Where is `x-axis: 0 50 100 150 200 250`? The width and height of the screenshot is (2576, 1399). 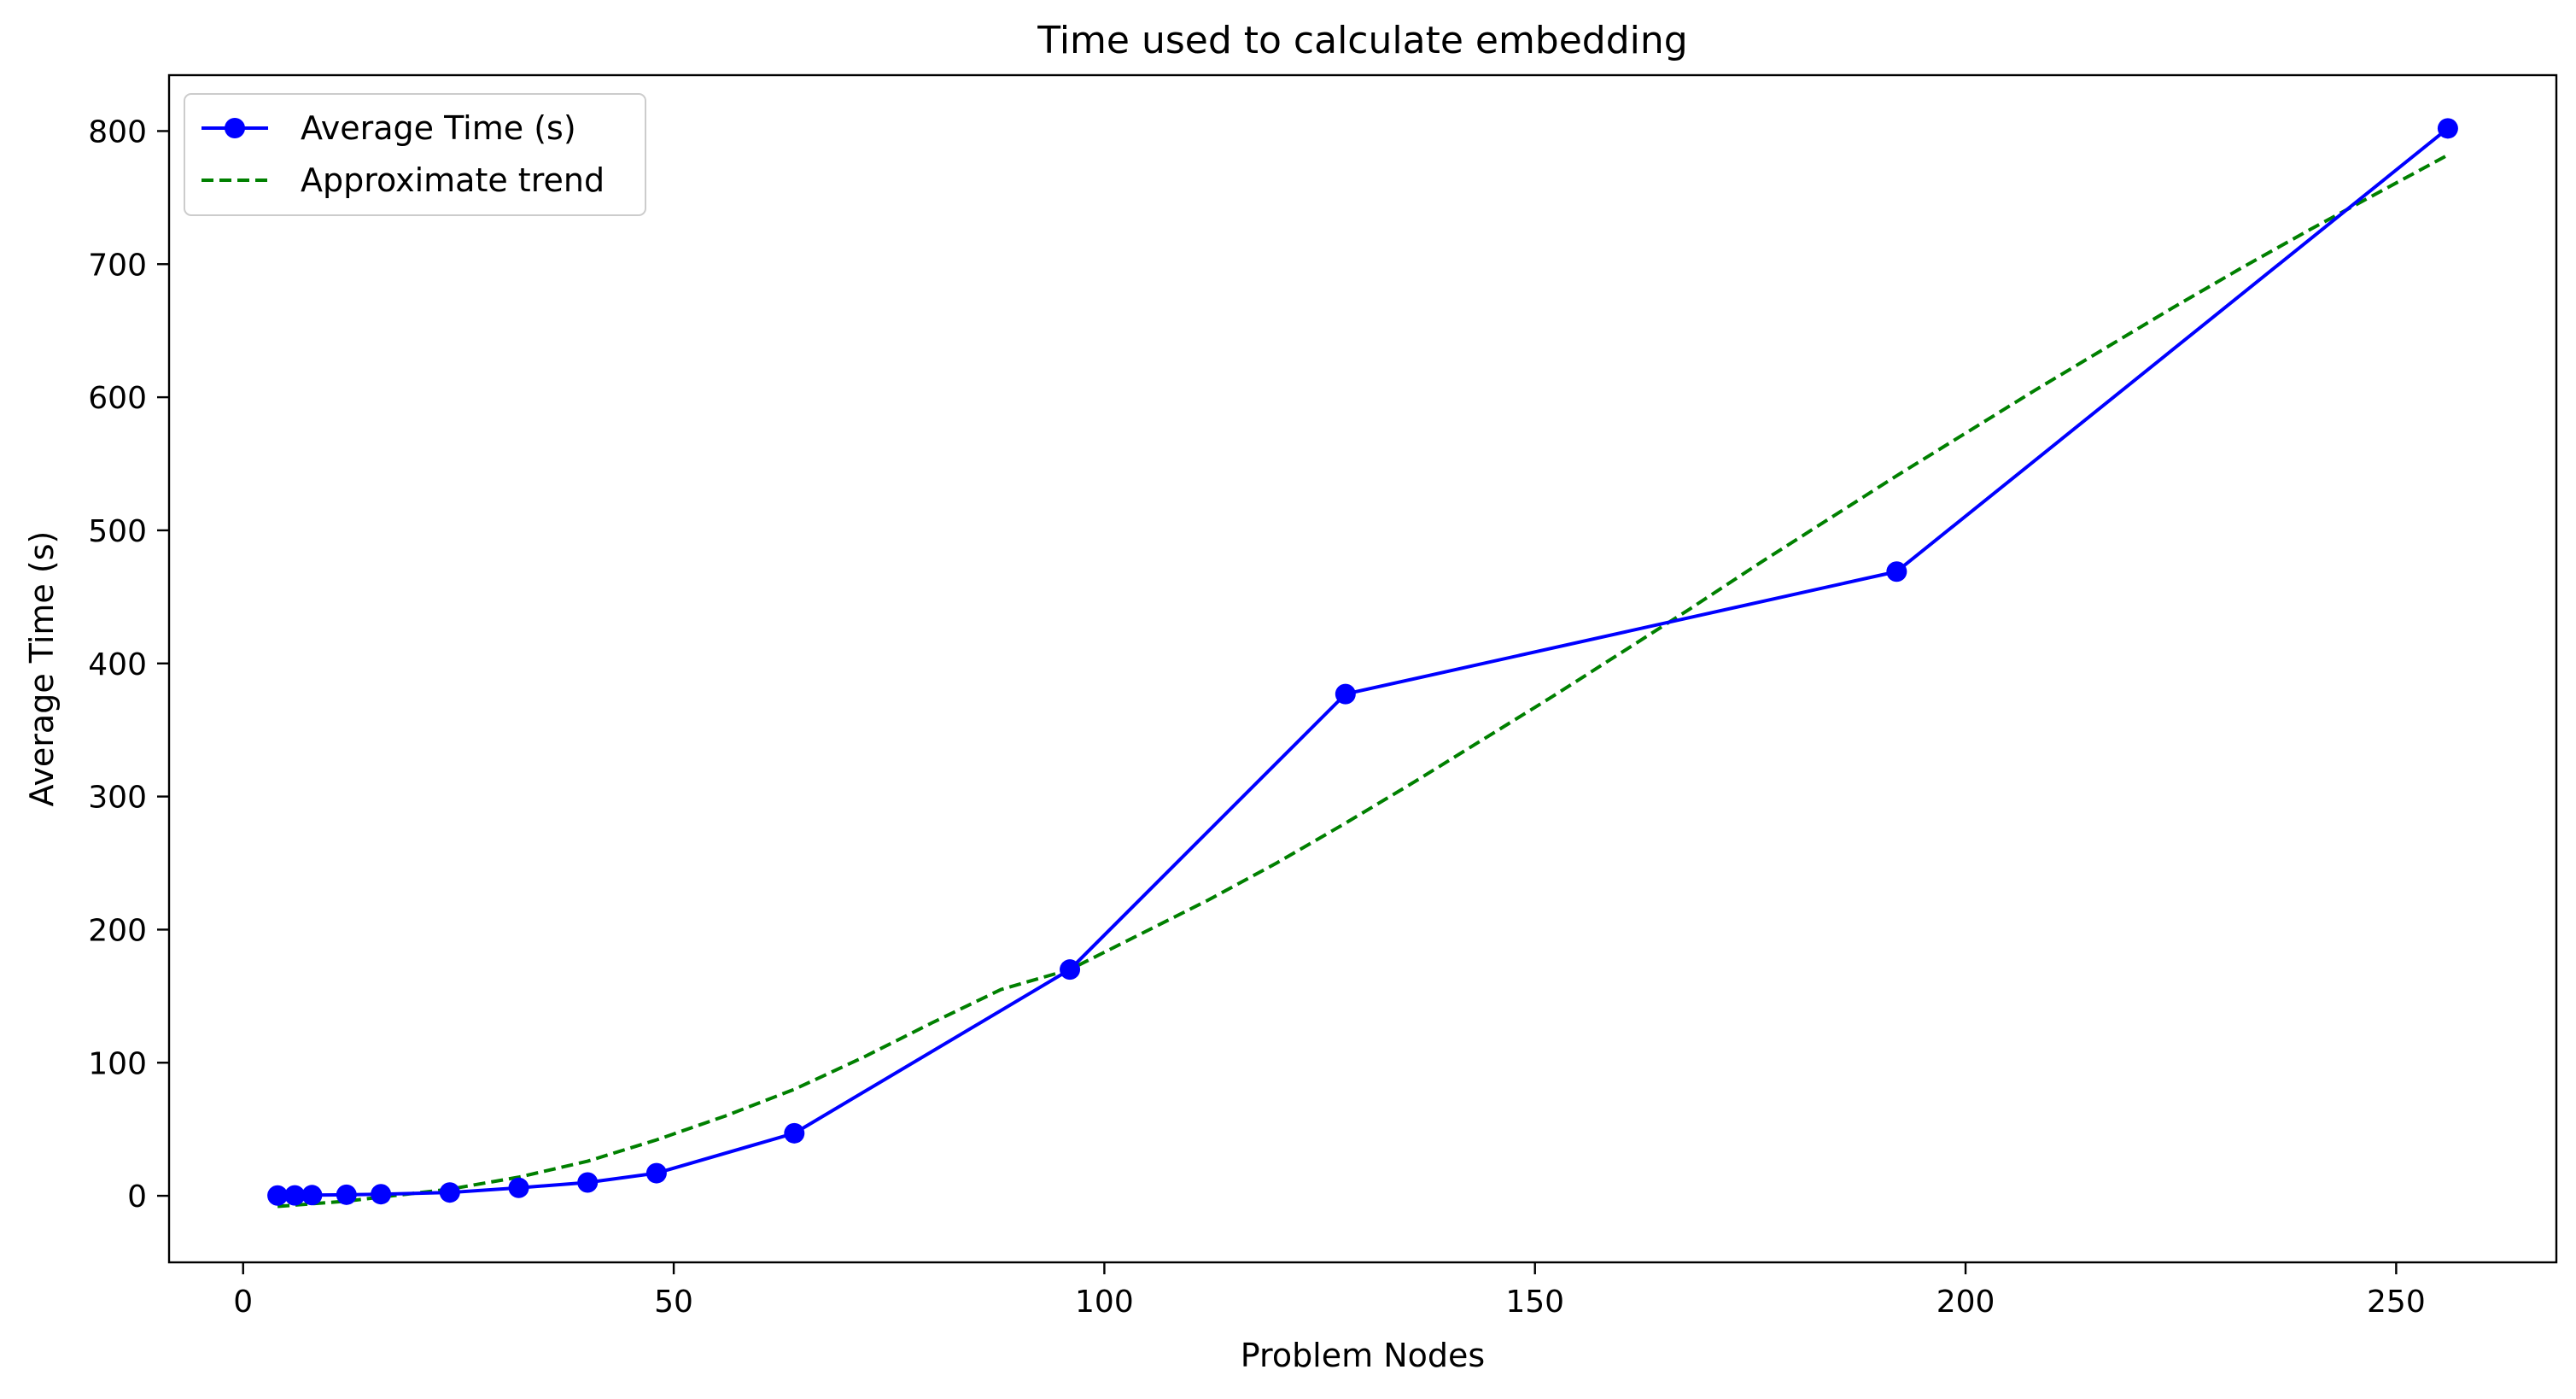 x-axis: 0 50 100 150 200 250 is located at coordinates (1329, 1291).